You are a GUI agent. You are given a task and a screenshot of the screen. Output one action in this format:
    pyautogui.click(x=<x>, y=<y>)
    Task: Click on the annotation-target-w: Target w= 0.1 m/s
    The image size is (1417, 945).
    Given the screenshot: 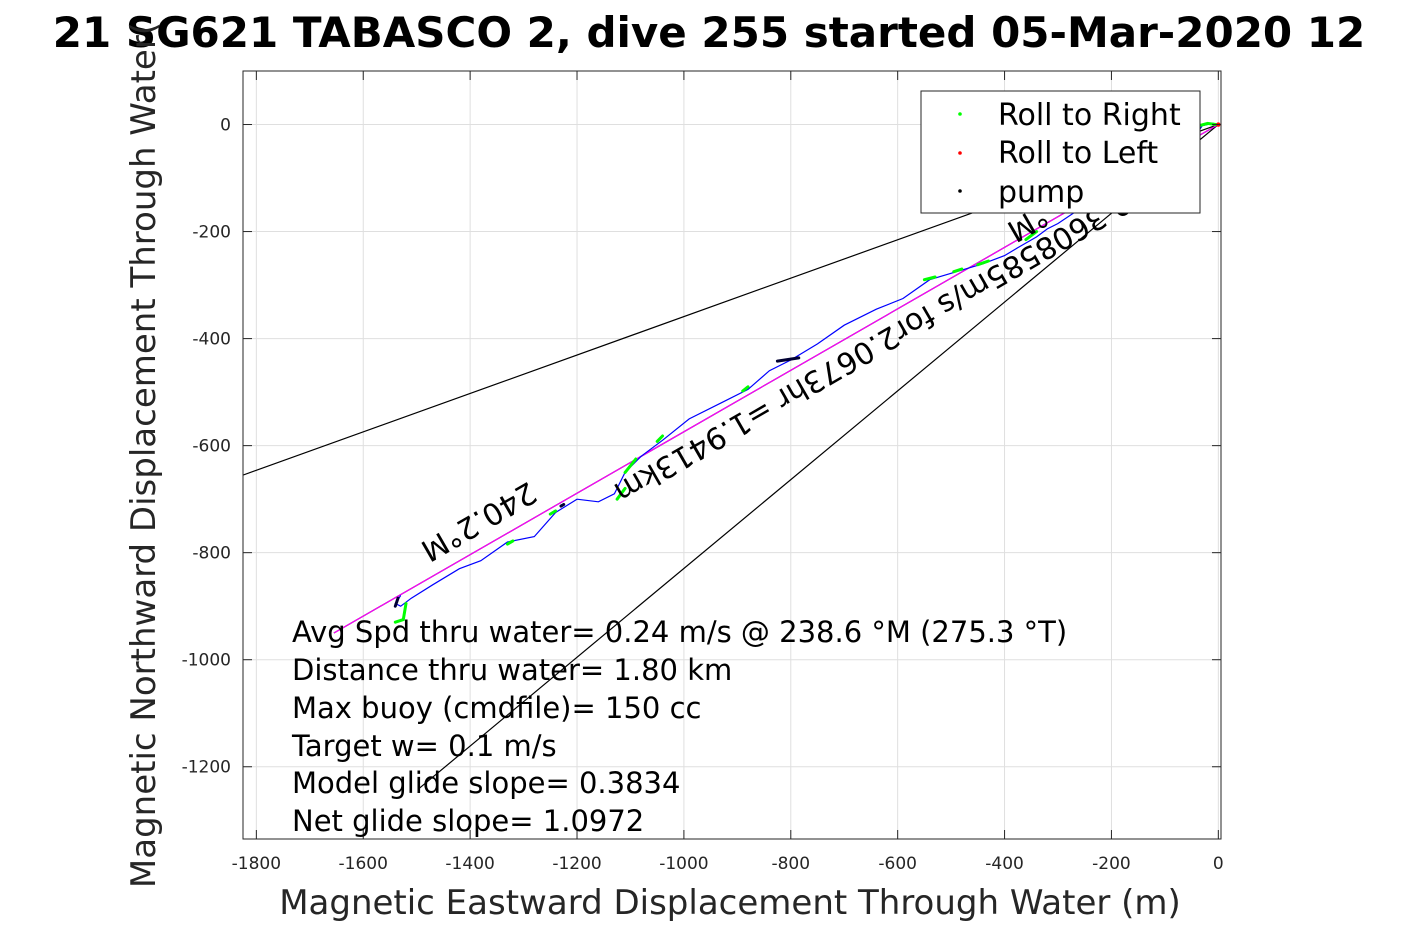 What is the action you would take?
    pyautogui.click(x=424, y=746)
    